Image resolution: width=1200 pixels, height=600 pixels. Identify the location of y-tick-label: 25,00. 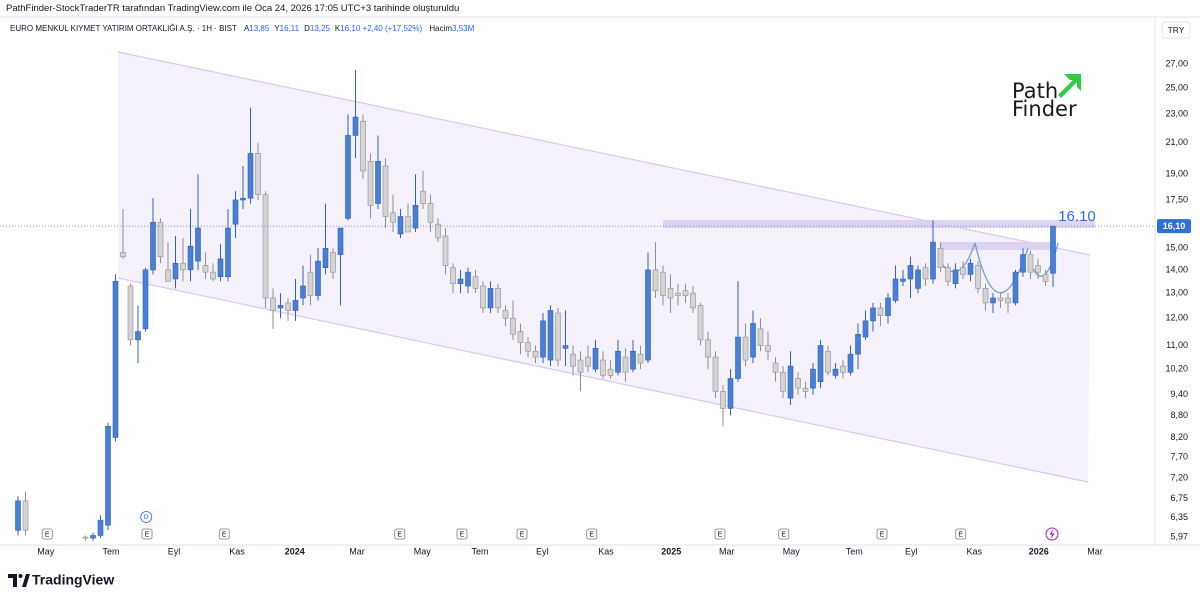
(1176, 88).